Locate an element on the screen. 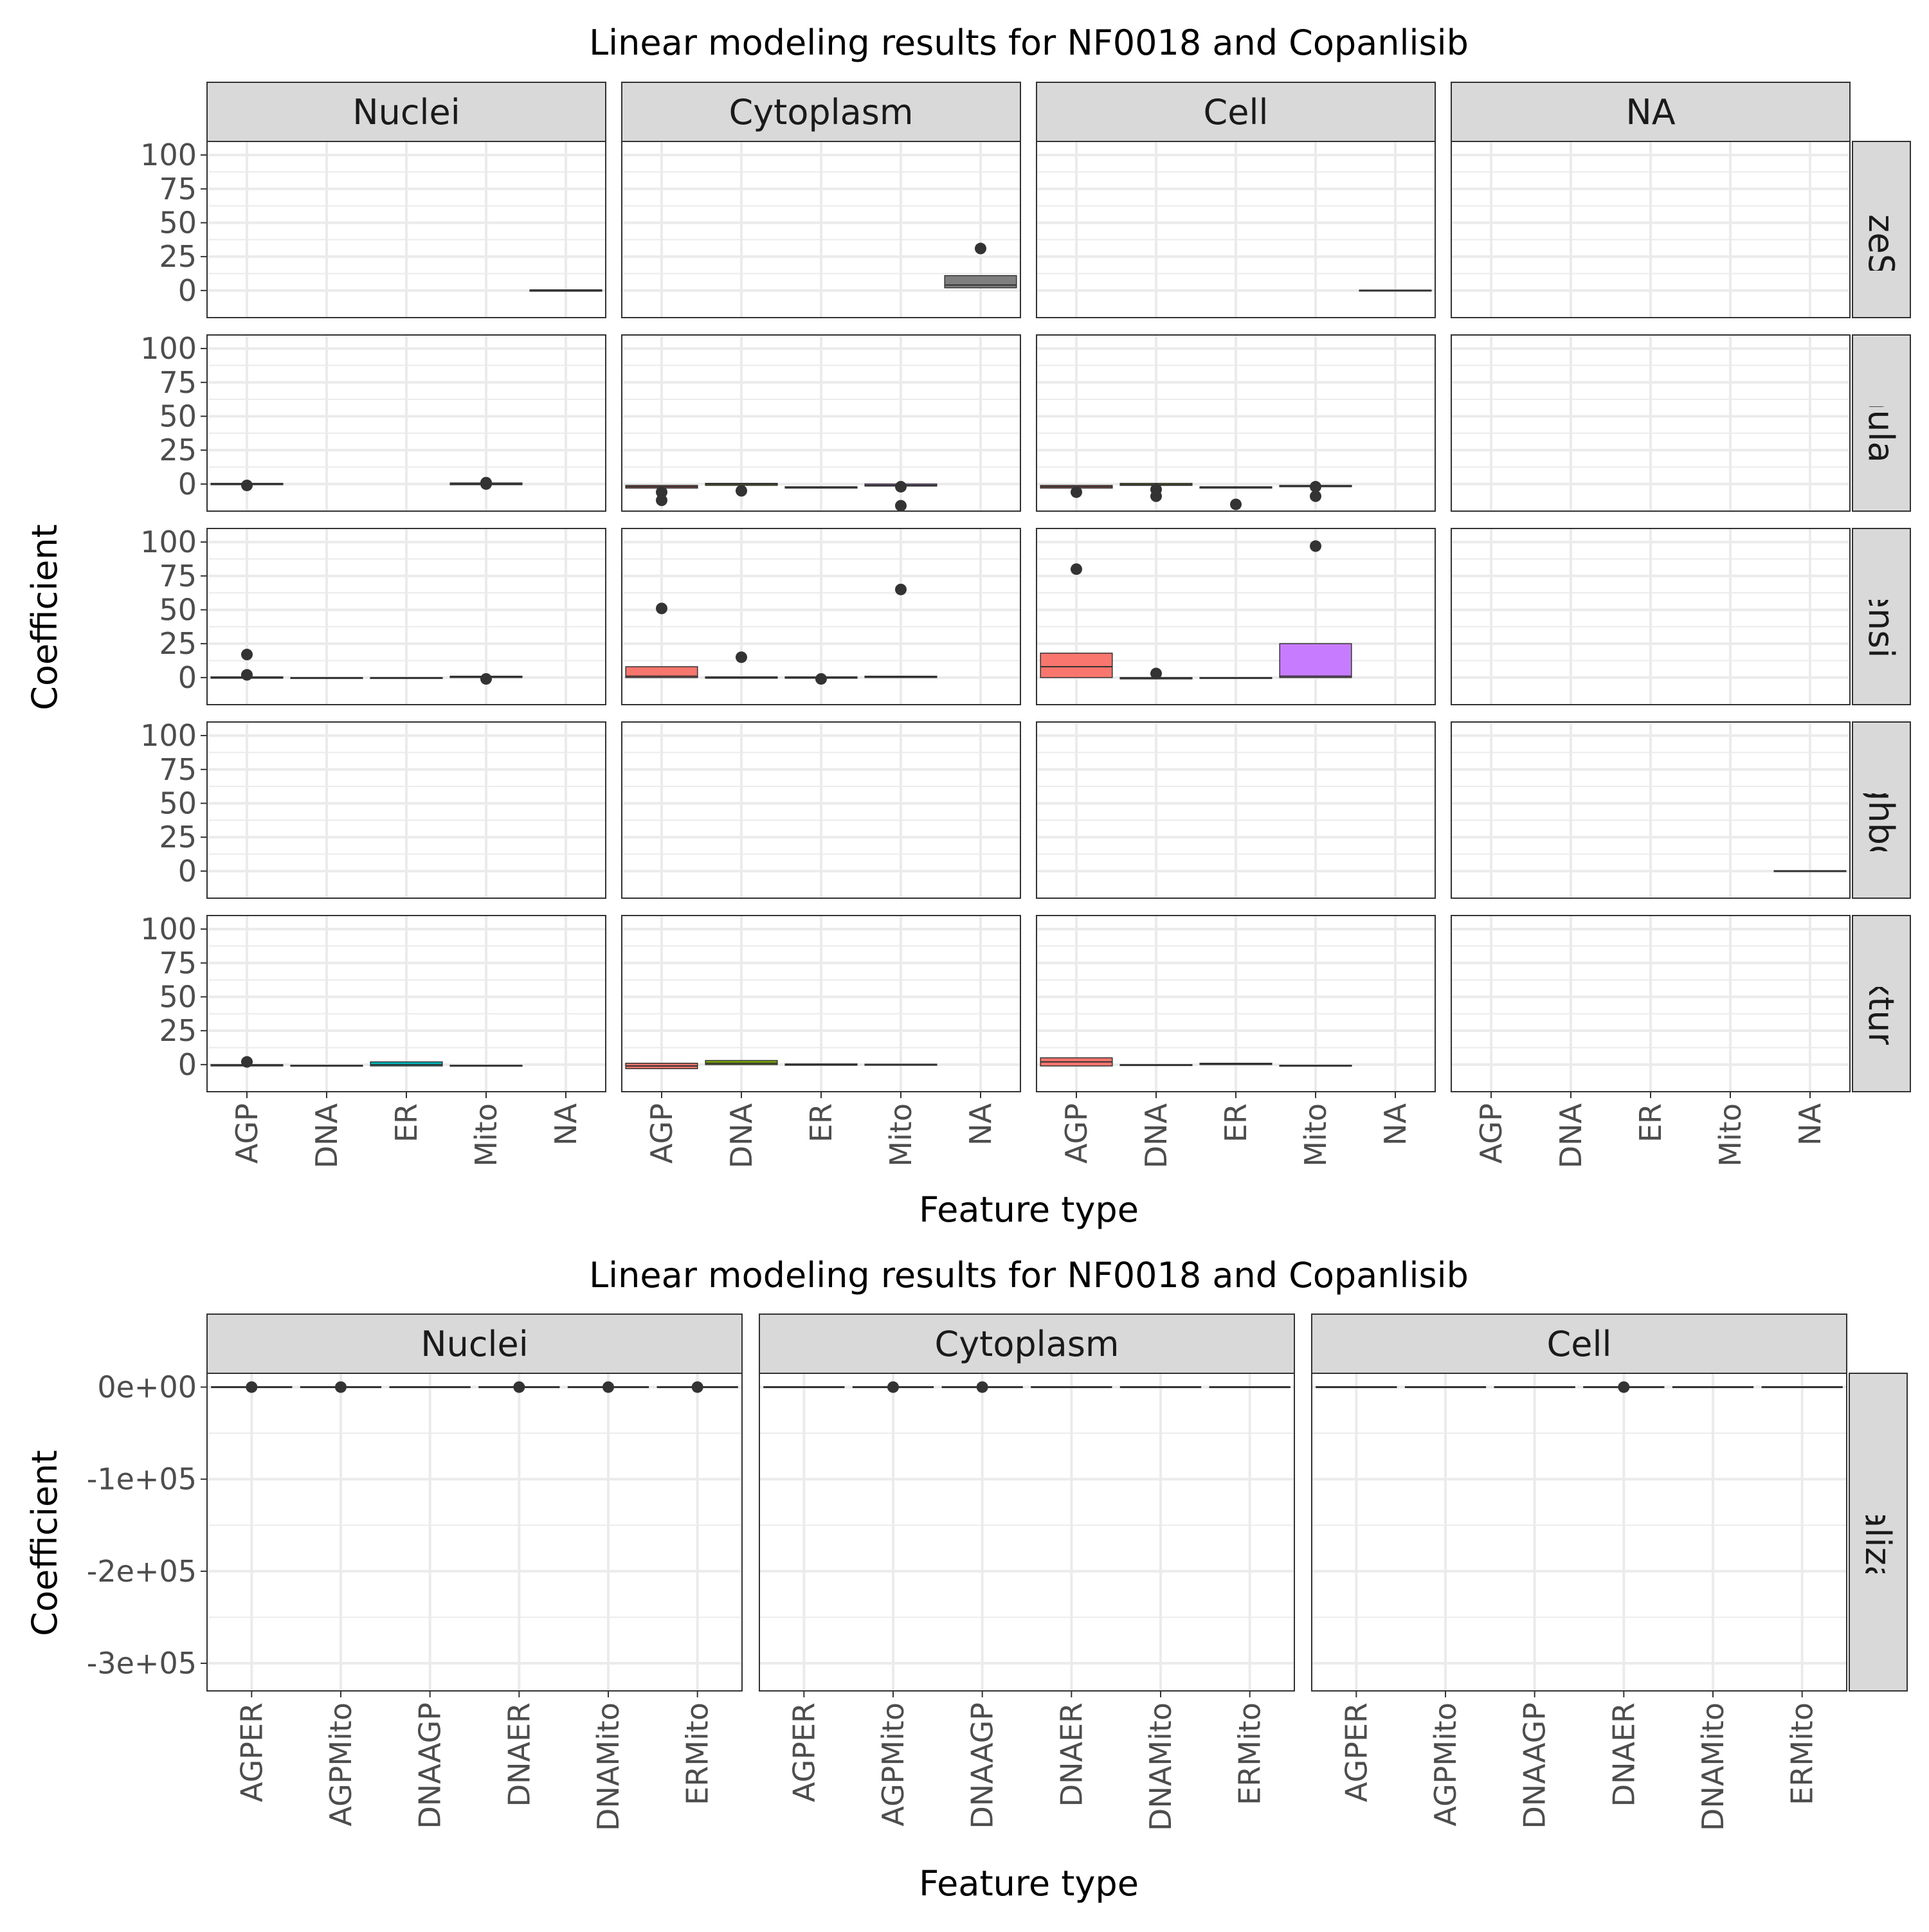  panel-nuclei-neighbors is located at coordinates (407, 810).